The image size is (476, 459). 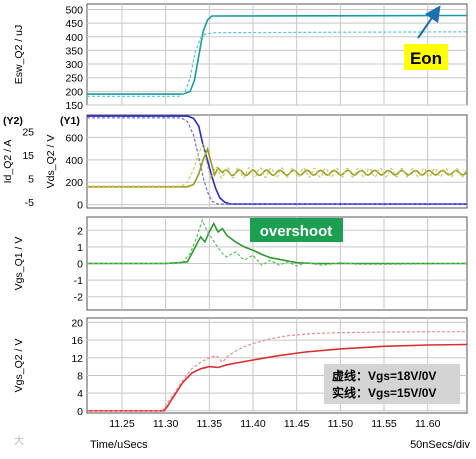 What do you see at coordinates (28, 156) in the screenshot?
I see `y2-tick-label: 15` at bounding box center [28, 156].